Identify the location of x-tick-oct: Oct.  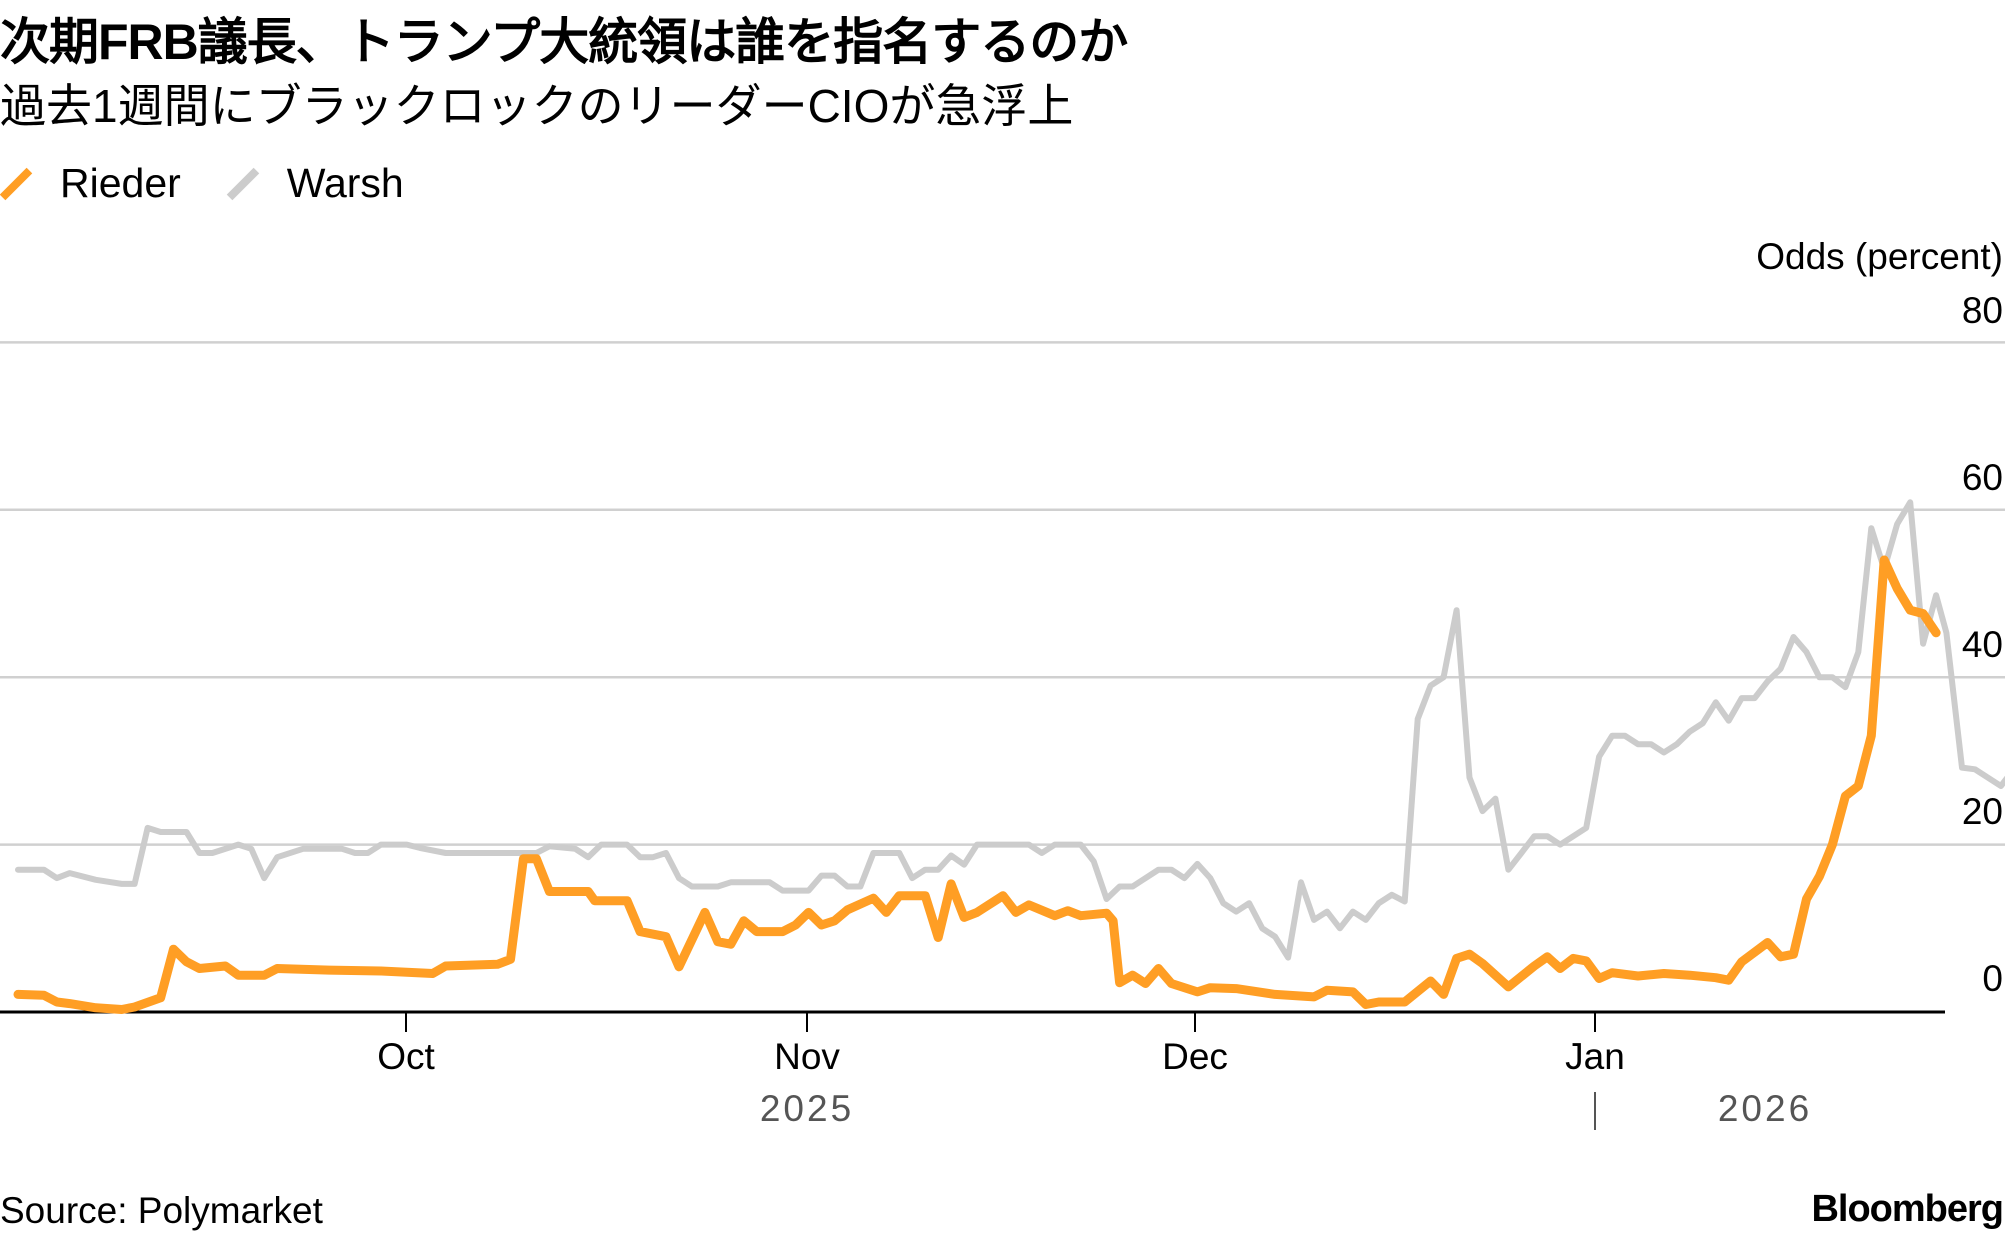
(406, 1056).